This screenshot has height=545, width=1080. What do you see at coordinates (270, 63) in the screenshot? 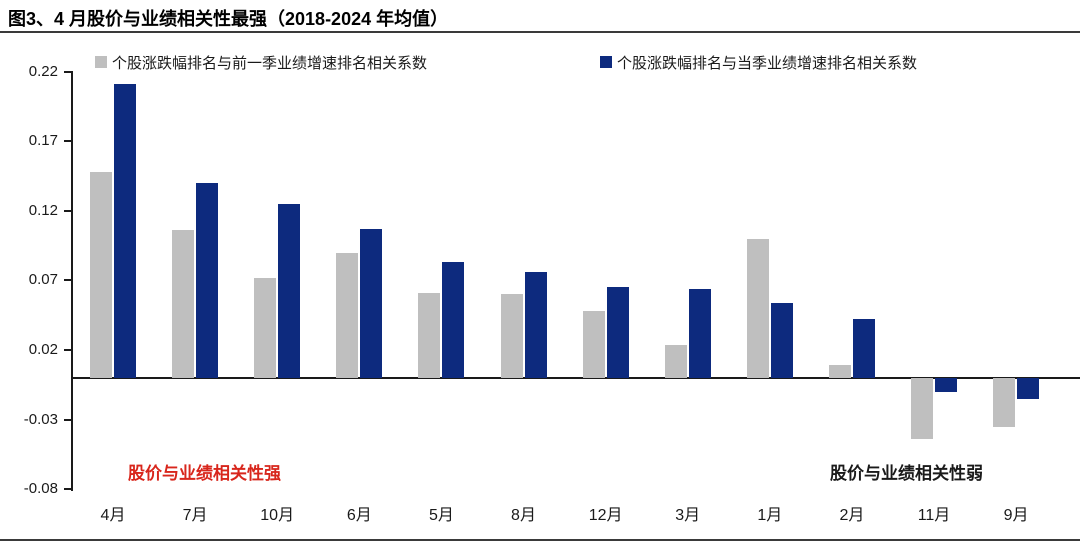
I see `legend-label: 个股涨跌幅排名与前一季业绩增速排名相关系数` at bounding box center [270, 63].